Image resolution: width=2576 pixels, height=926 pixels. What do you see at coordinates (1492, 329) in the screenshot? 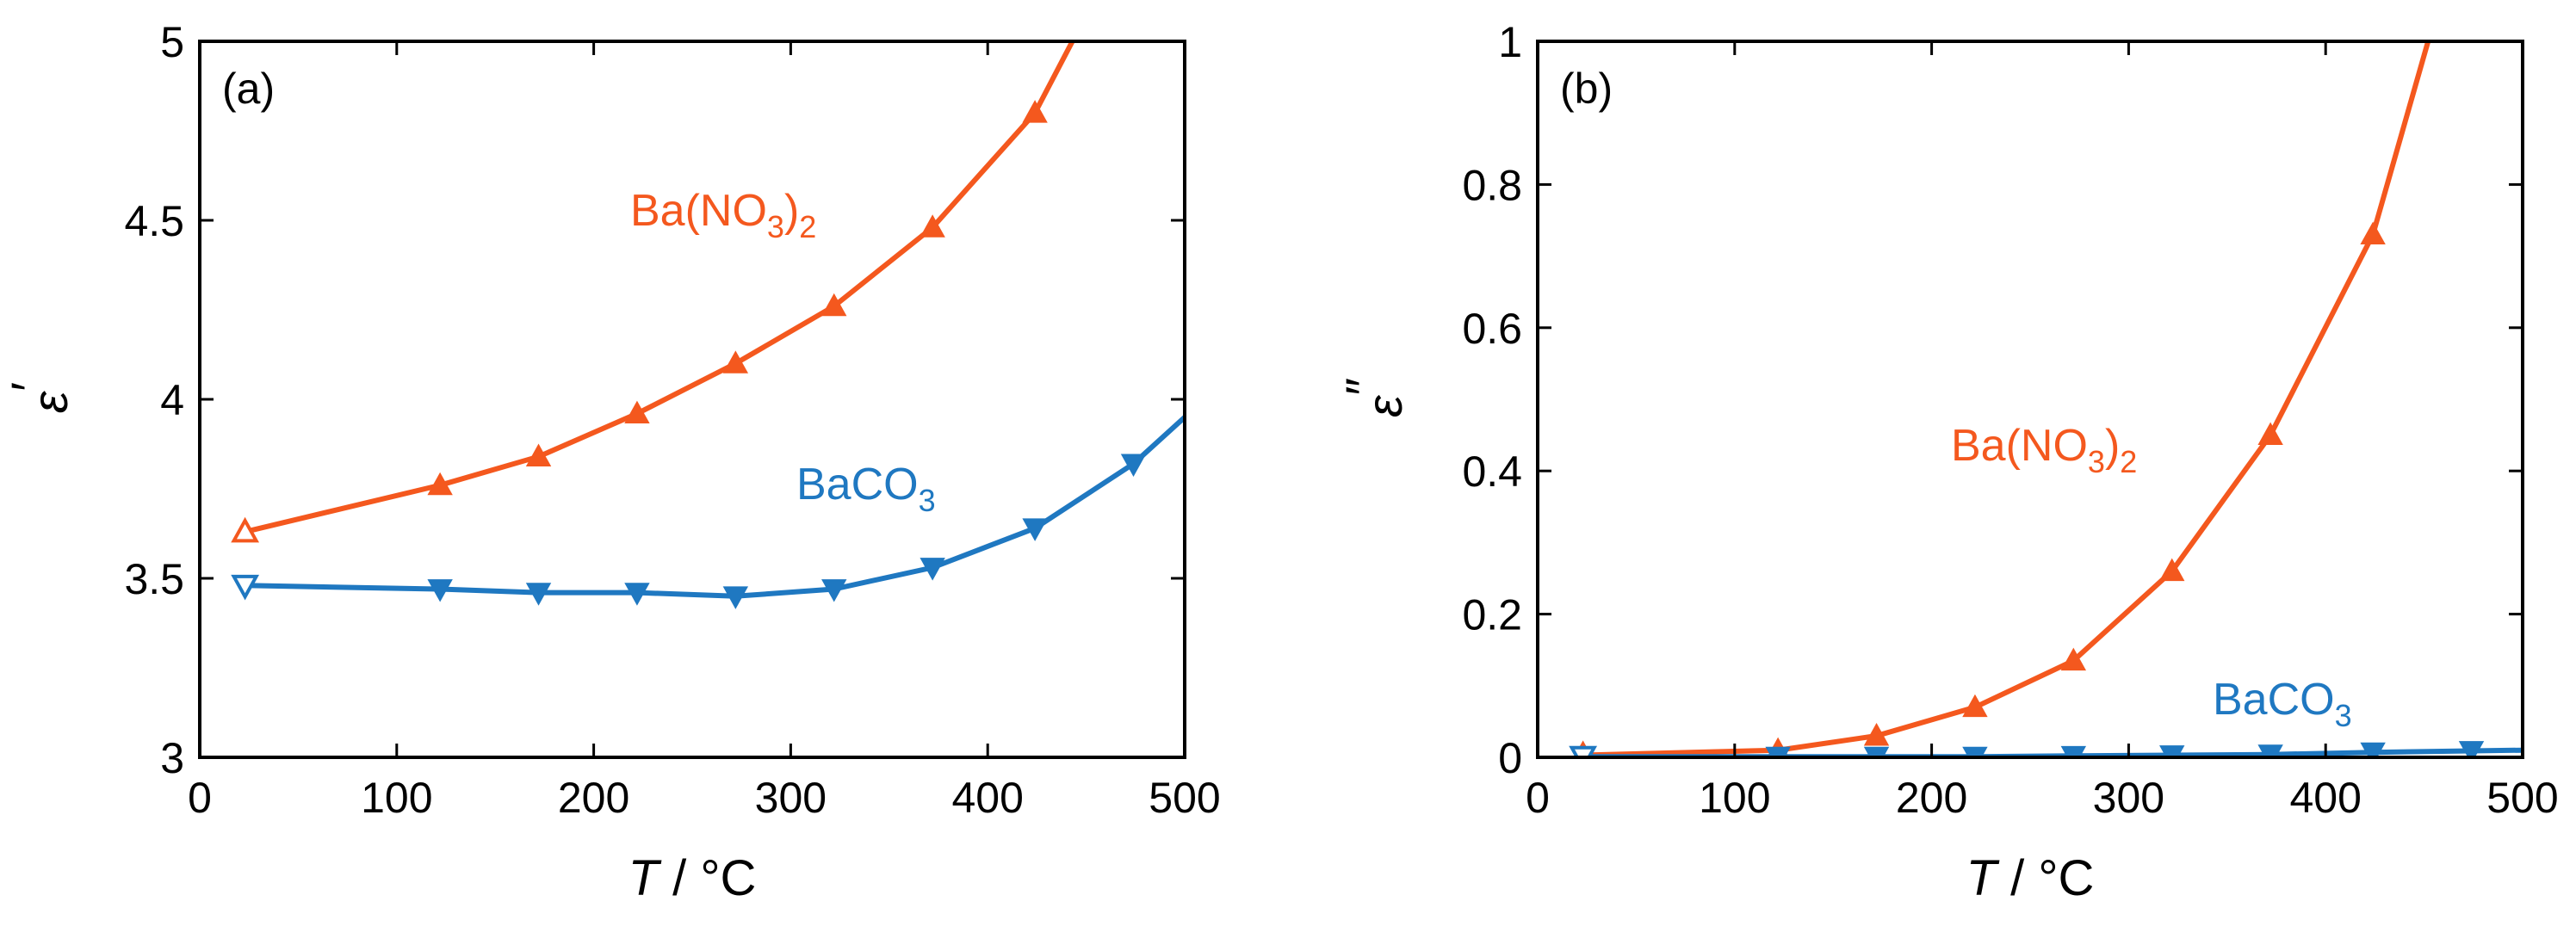
I see `y-tick-label: 0.6` at bounding box center [1492, 329].